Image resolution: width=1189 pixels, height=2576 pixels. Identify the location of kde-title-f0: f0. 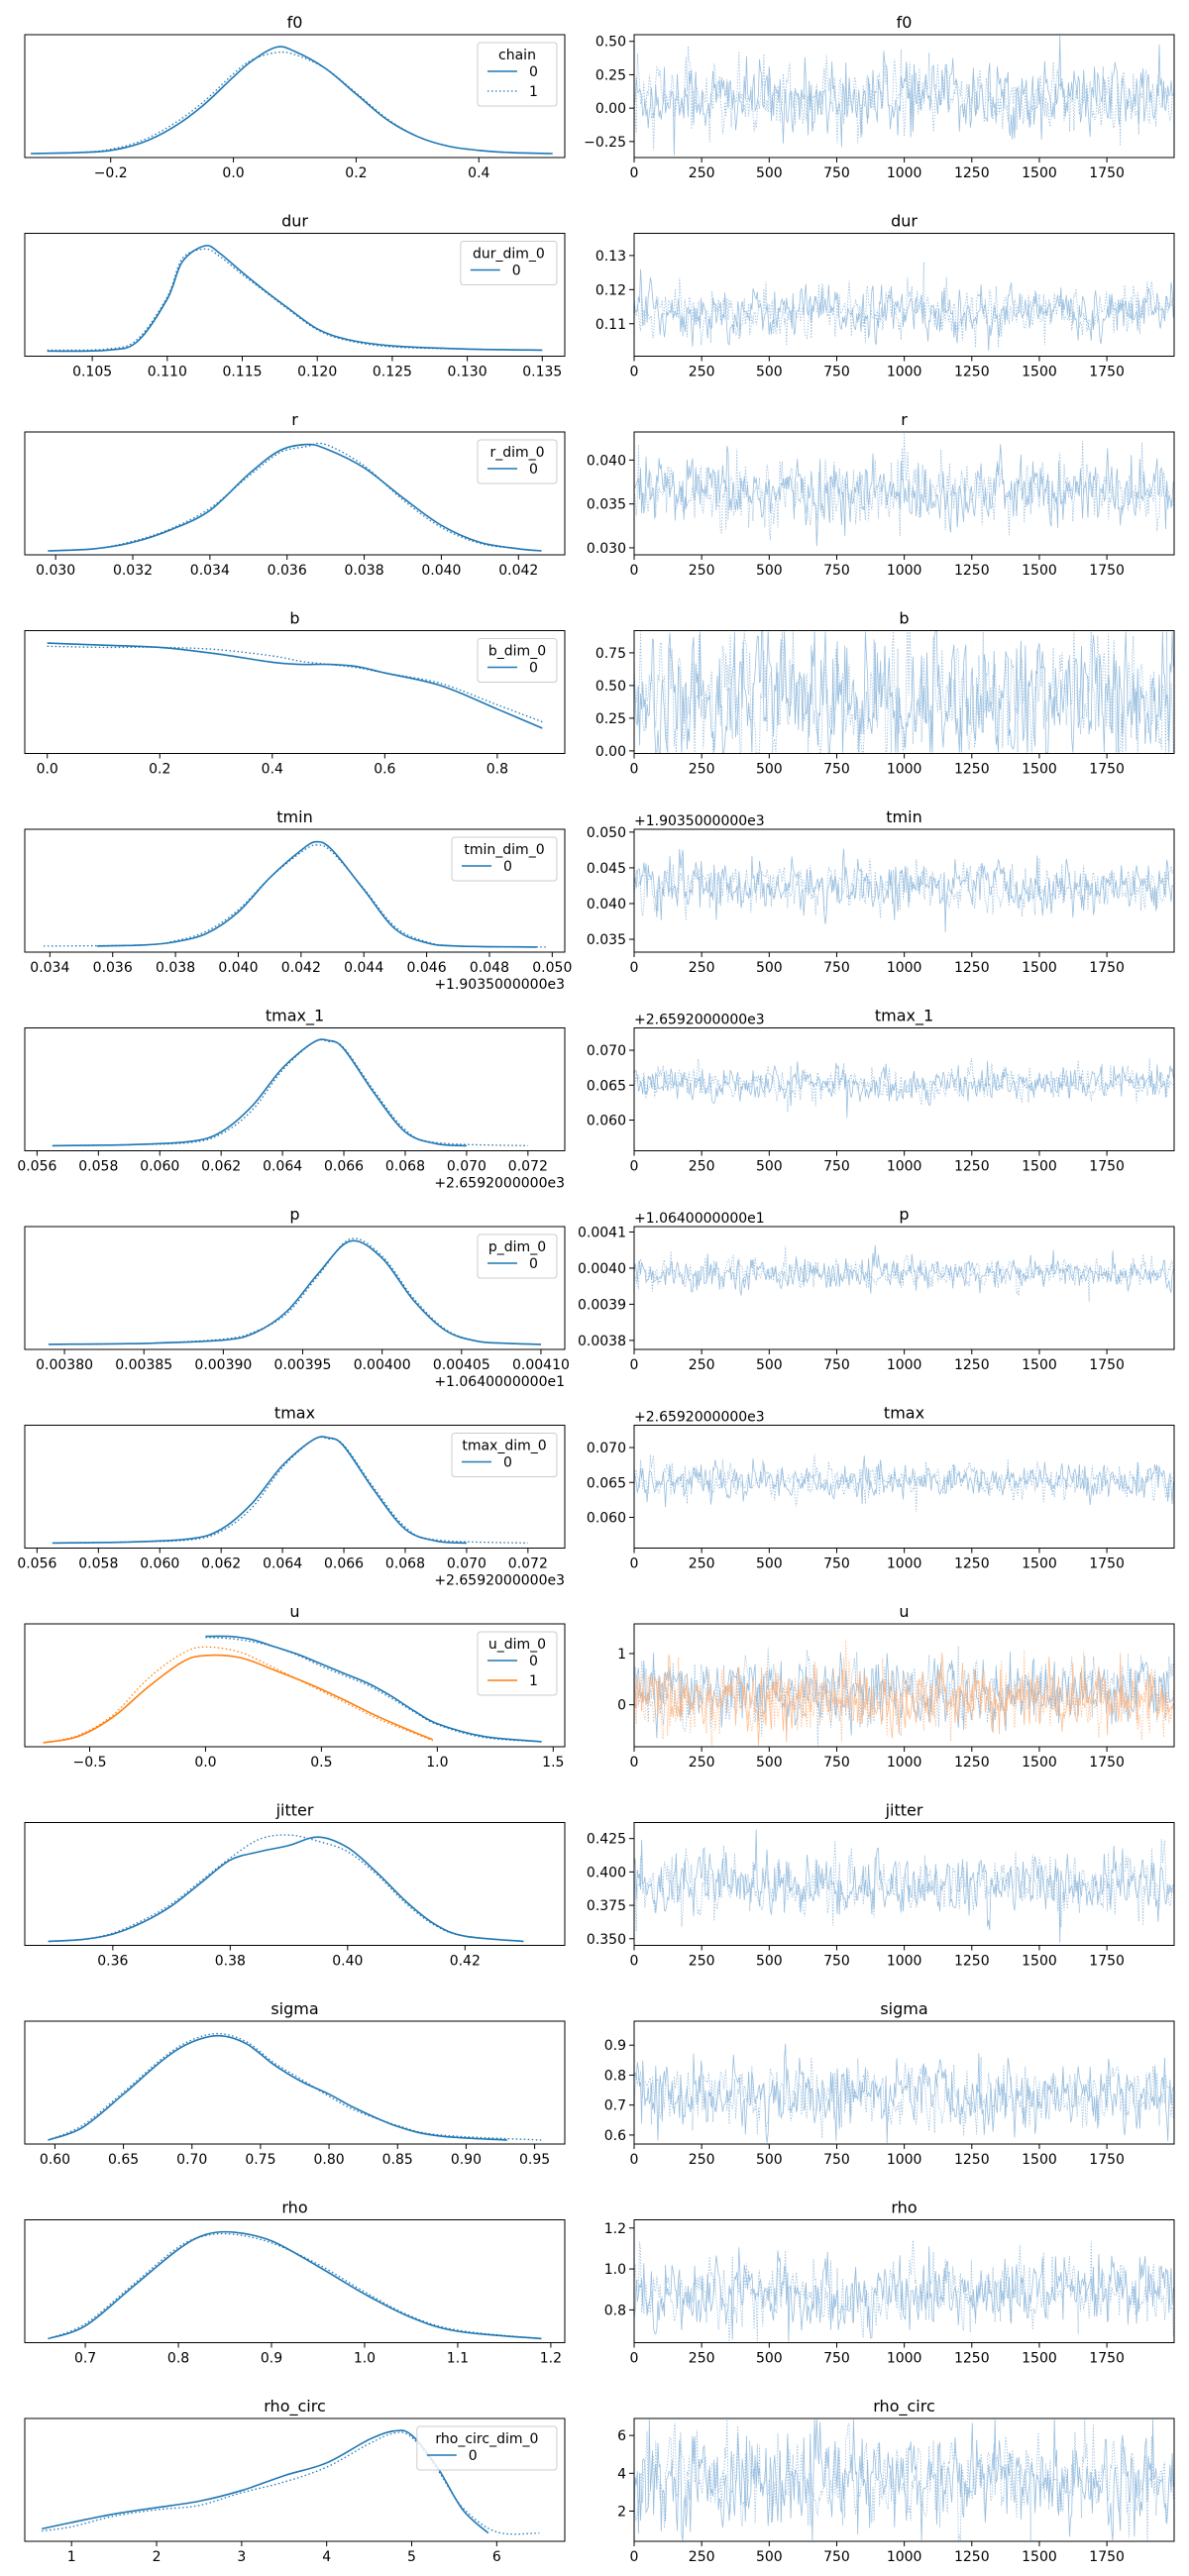
(295, 23).